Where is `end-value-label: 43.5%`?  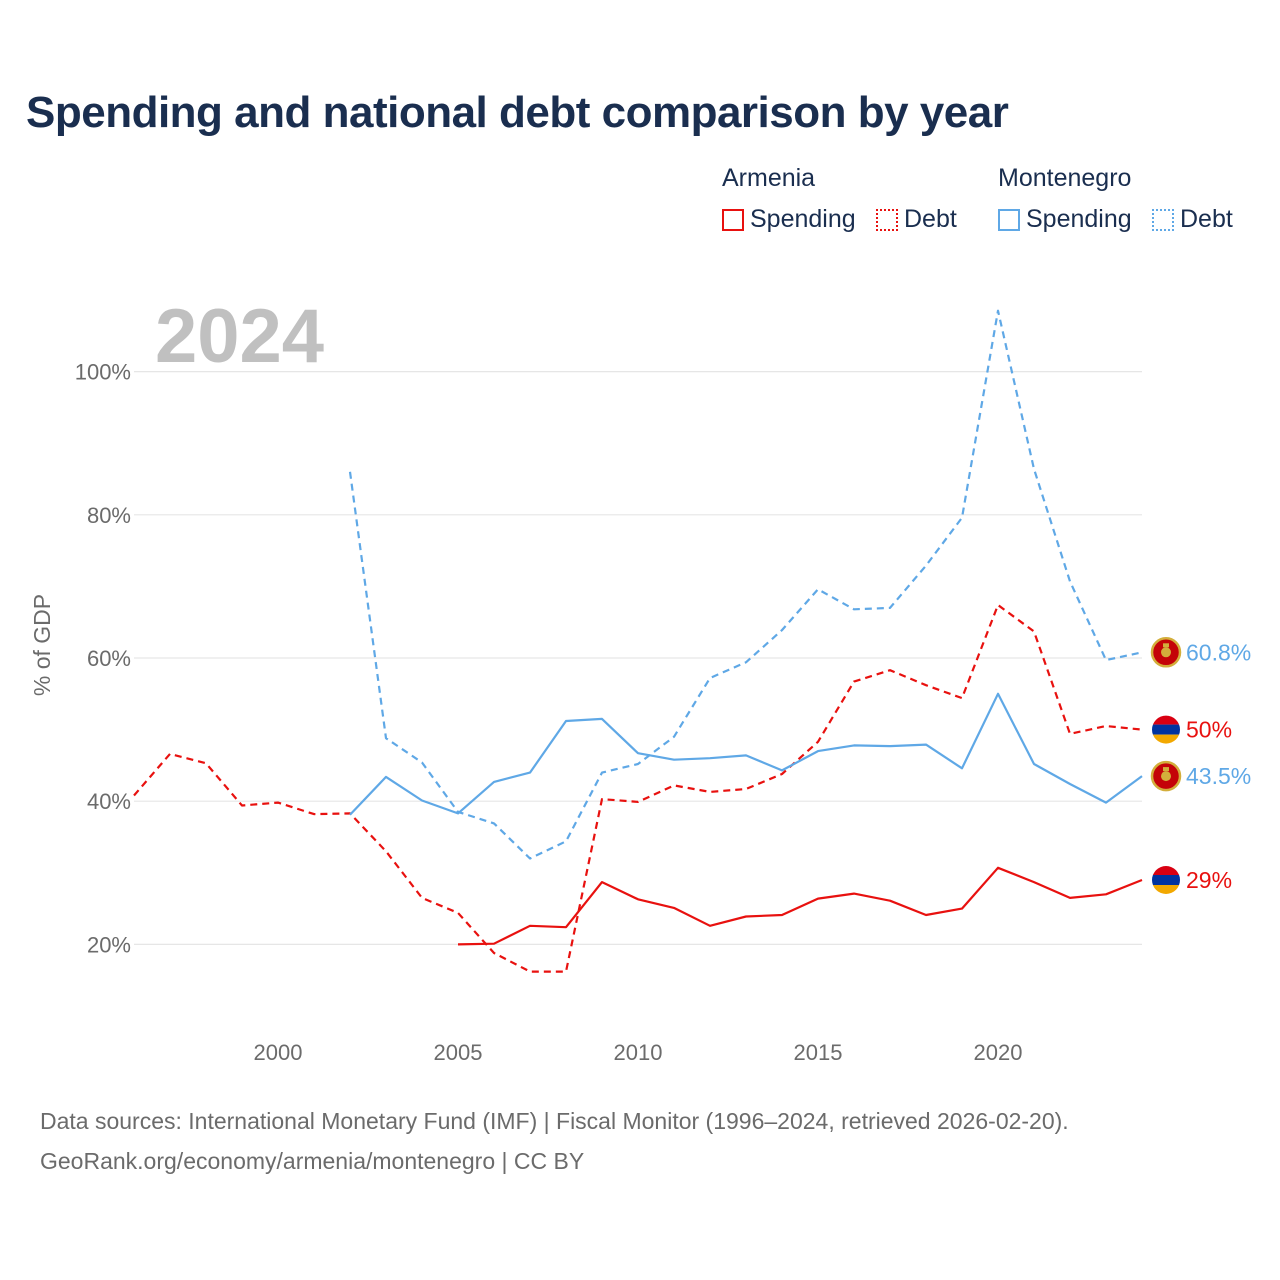
end-value-label: 43.5% is located at coordinates (1218, 776).